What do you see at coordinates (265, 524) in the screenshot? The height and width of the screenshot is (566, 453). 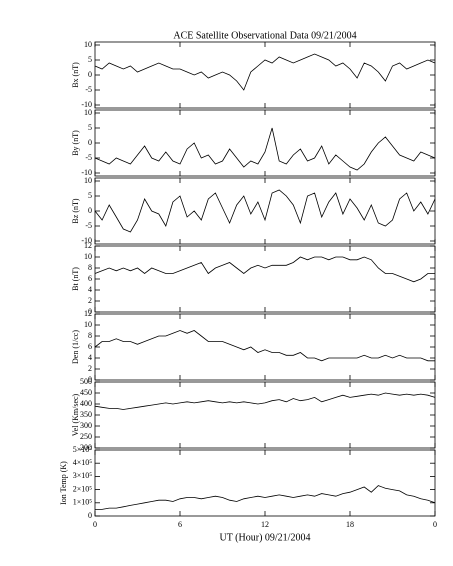 I see `x-tick-label: 12` at bounding box center [265, 524].